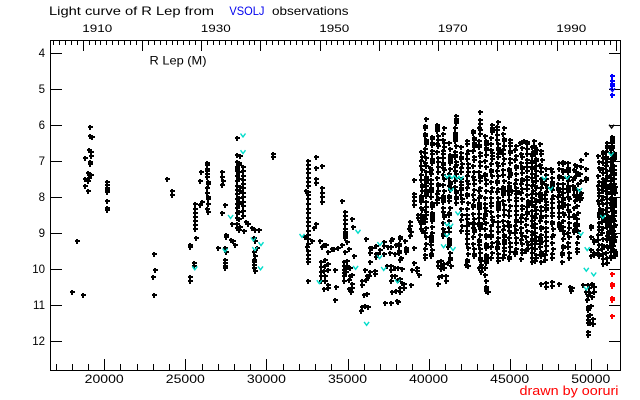 Image resolution: width=640 pixels, height=400 pixels. I want to click on svg-text: 25000, so click(185, 379).